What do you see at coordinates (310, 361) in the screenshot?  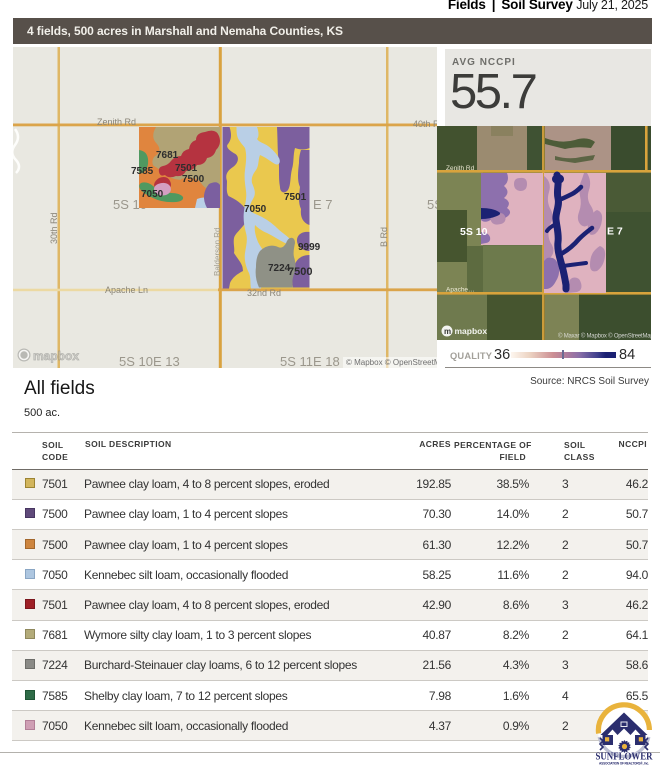 I see `svg-text: 5S 11E 18` at bounding box center [310, 361].